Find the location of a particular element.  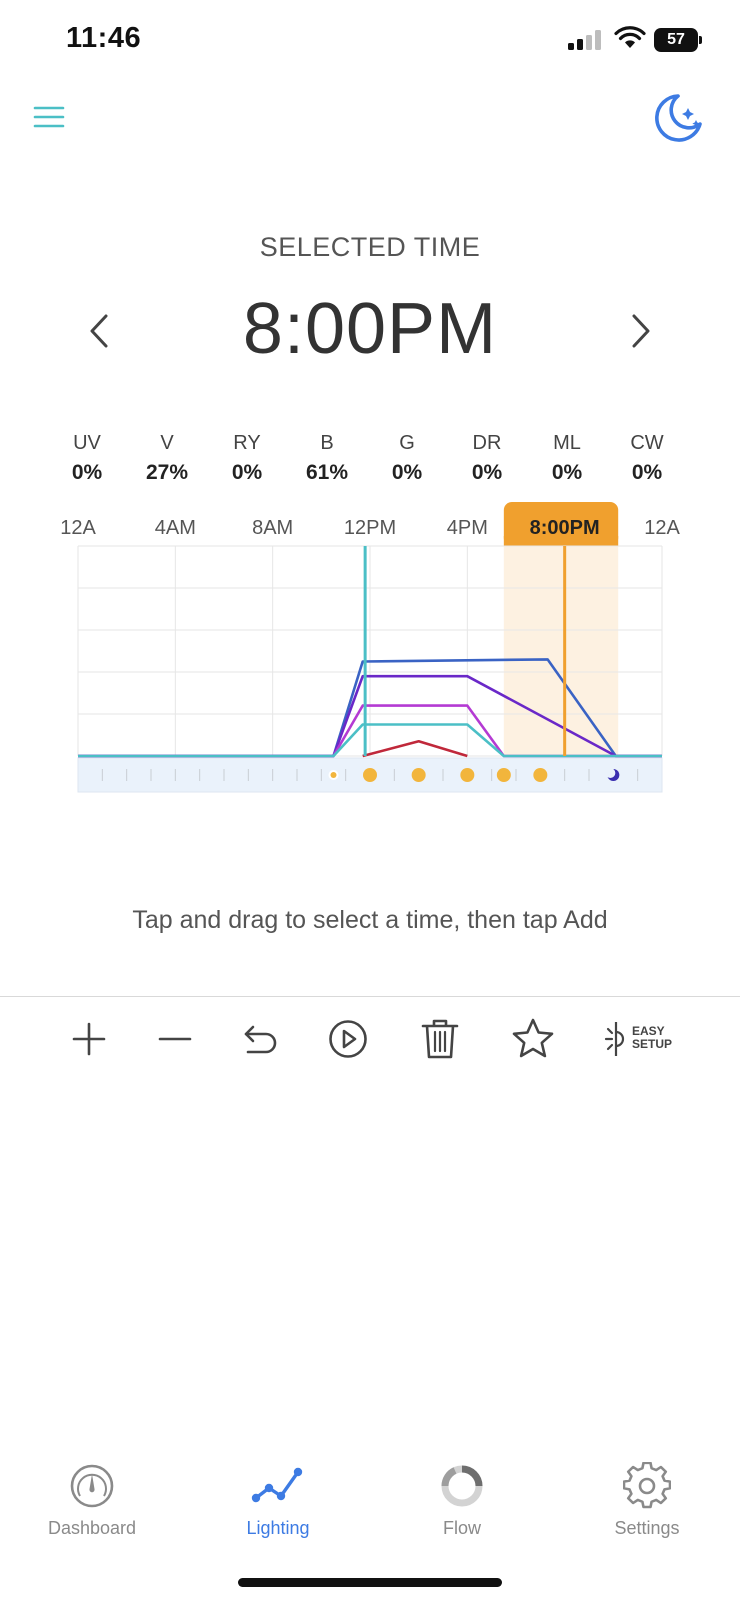

channel-name: ML is located at coordinates (567, 443).